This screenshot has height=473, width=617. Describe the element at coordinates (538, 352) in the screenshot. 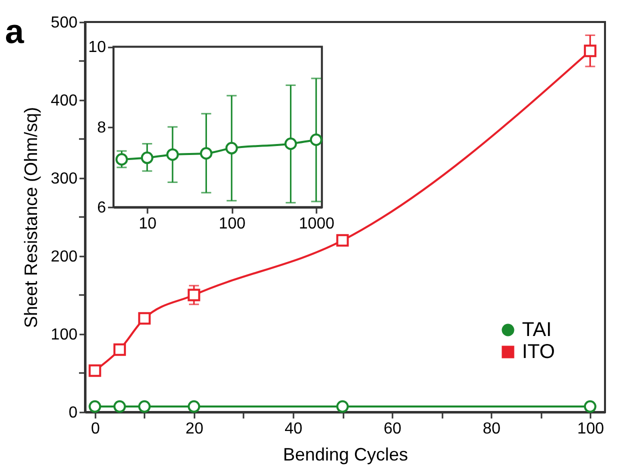

I see `legend-label: ITO` at that location.